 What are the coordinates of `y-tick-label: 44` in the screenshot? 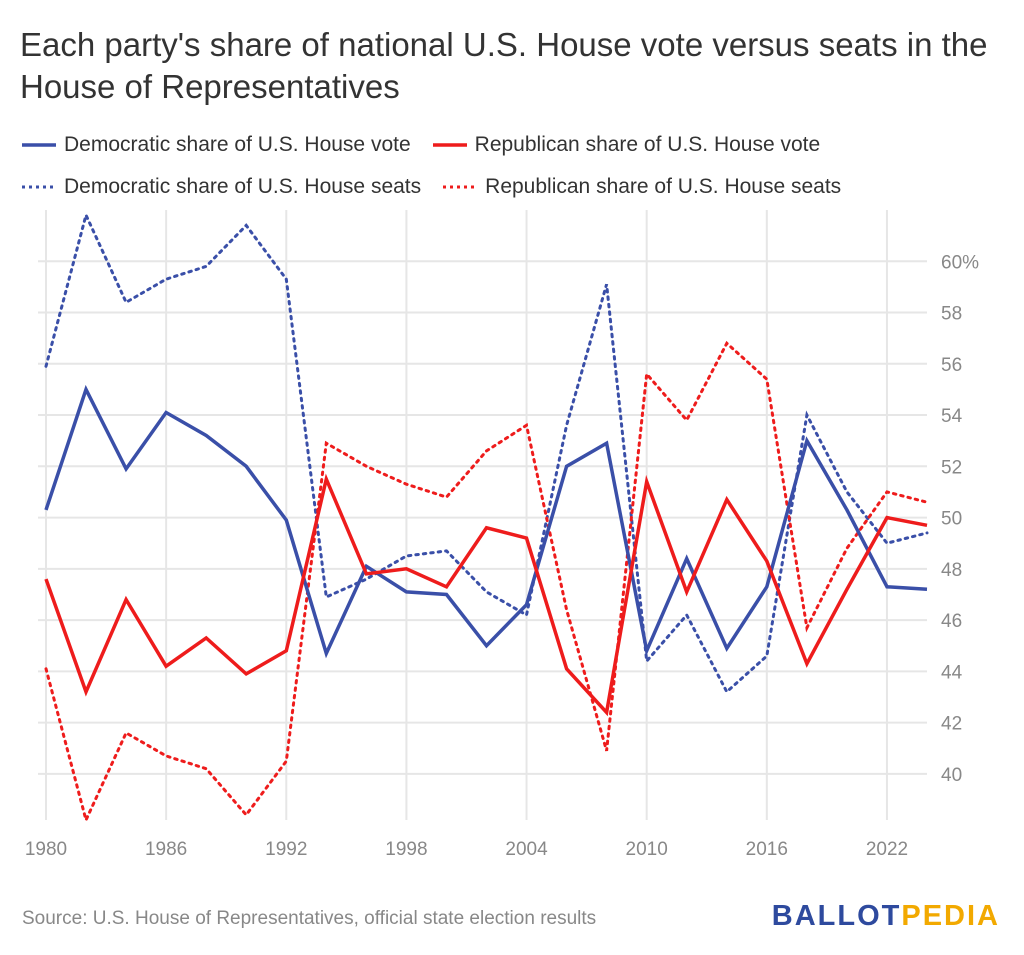 It's located at (952, 672).